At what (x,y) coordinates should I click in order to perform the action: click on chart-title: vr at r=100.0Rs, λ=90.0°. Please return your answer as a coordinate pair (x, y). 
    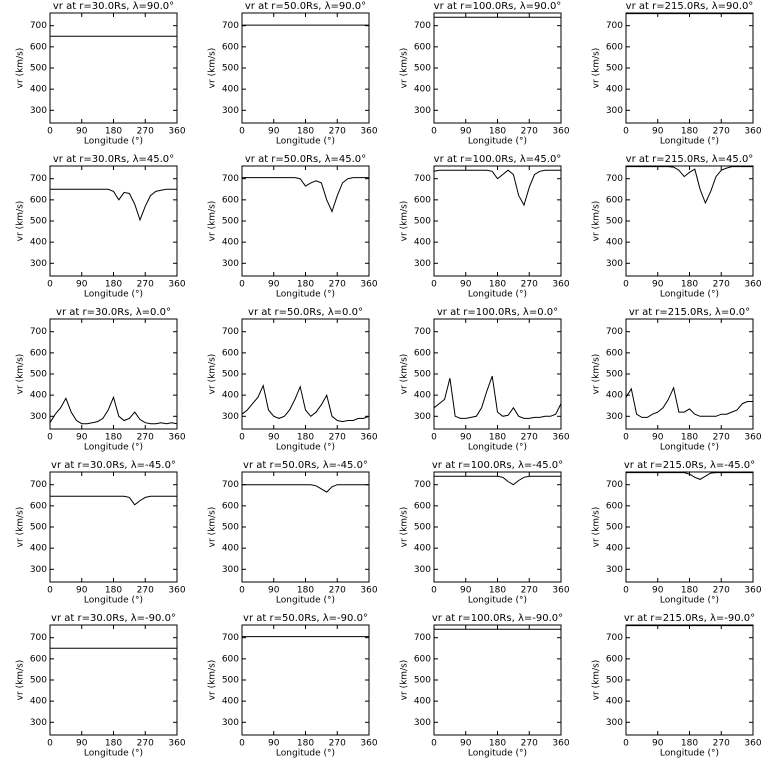
    Looking at the image, I should click on (498, 6).